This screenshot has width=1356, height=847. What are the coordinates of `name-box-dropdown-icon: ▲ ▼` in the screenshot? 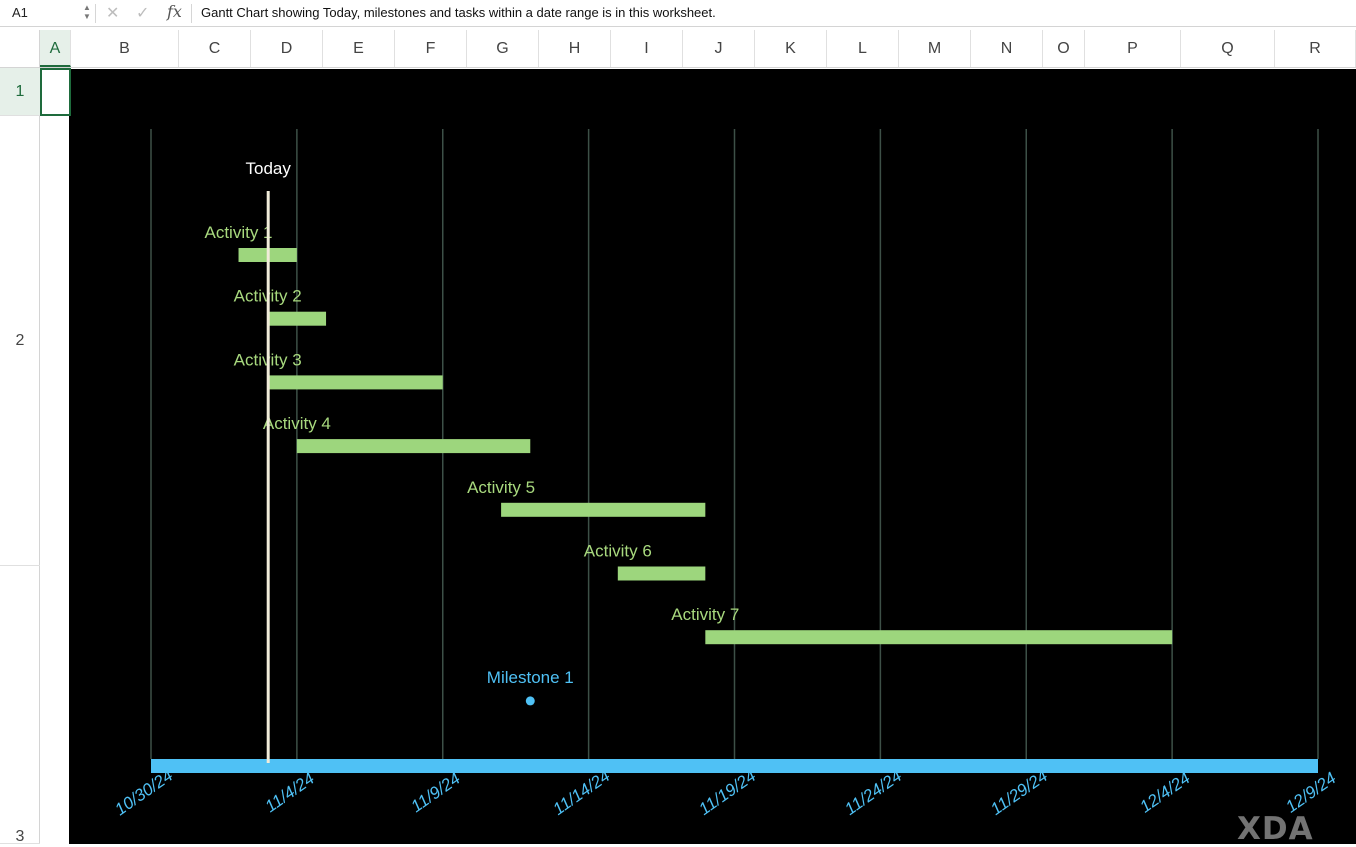 It's located at (87, 12).